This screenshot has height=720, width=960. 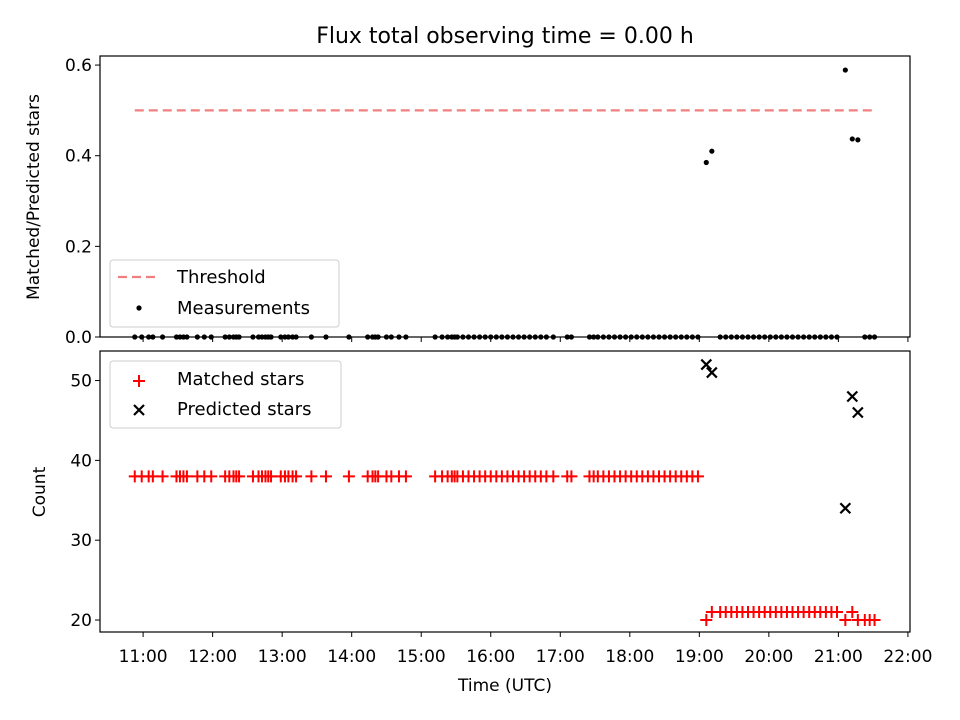 What do you see at coordinates (560, 657) in the screenshot?
I see `x-tick-label: 17:00` at bounding box center [560, 657].